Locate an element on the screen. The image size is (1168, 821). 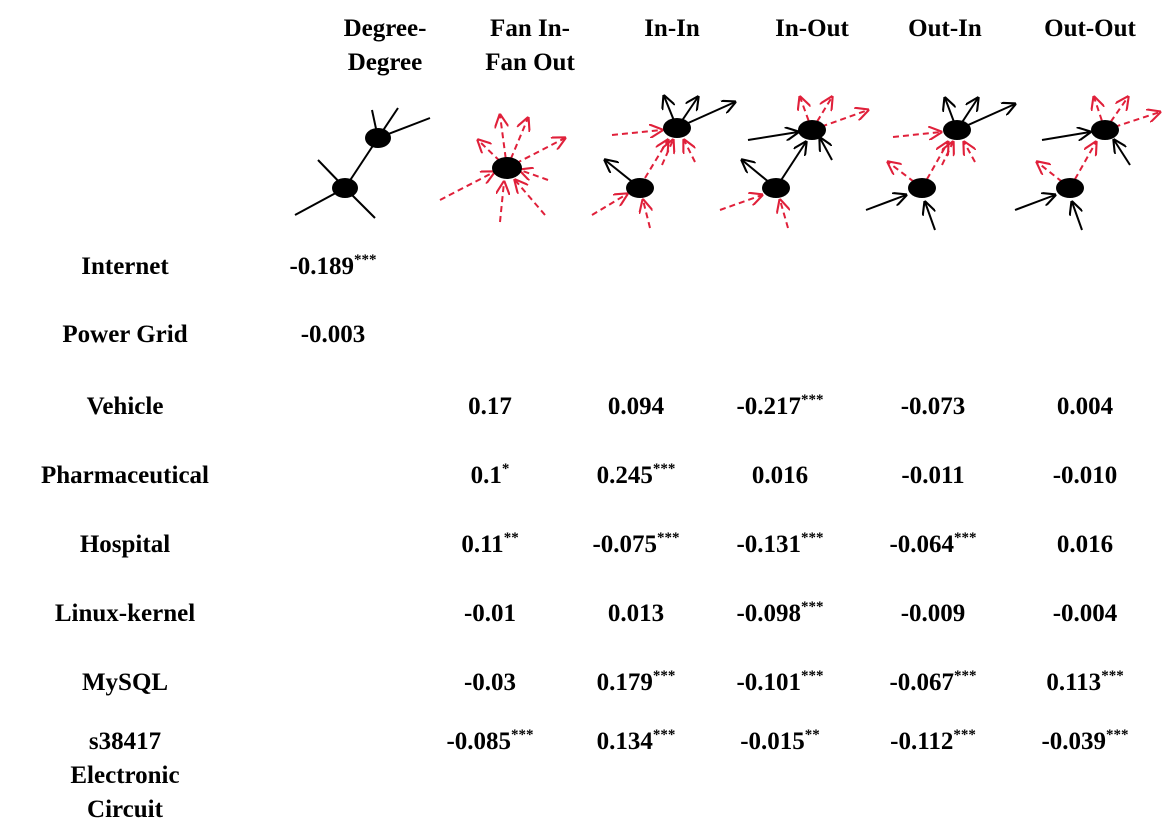
cell-value: -0.075 is located at coordinates (624, 544).